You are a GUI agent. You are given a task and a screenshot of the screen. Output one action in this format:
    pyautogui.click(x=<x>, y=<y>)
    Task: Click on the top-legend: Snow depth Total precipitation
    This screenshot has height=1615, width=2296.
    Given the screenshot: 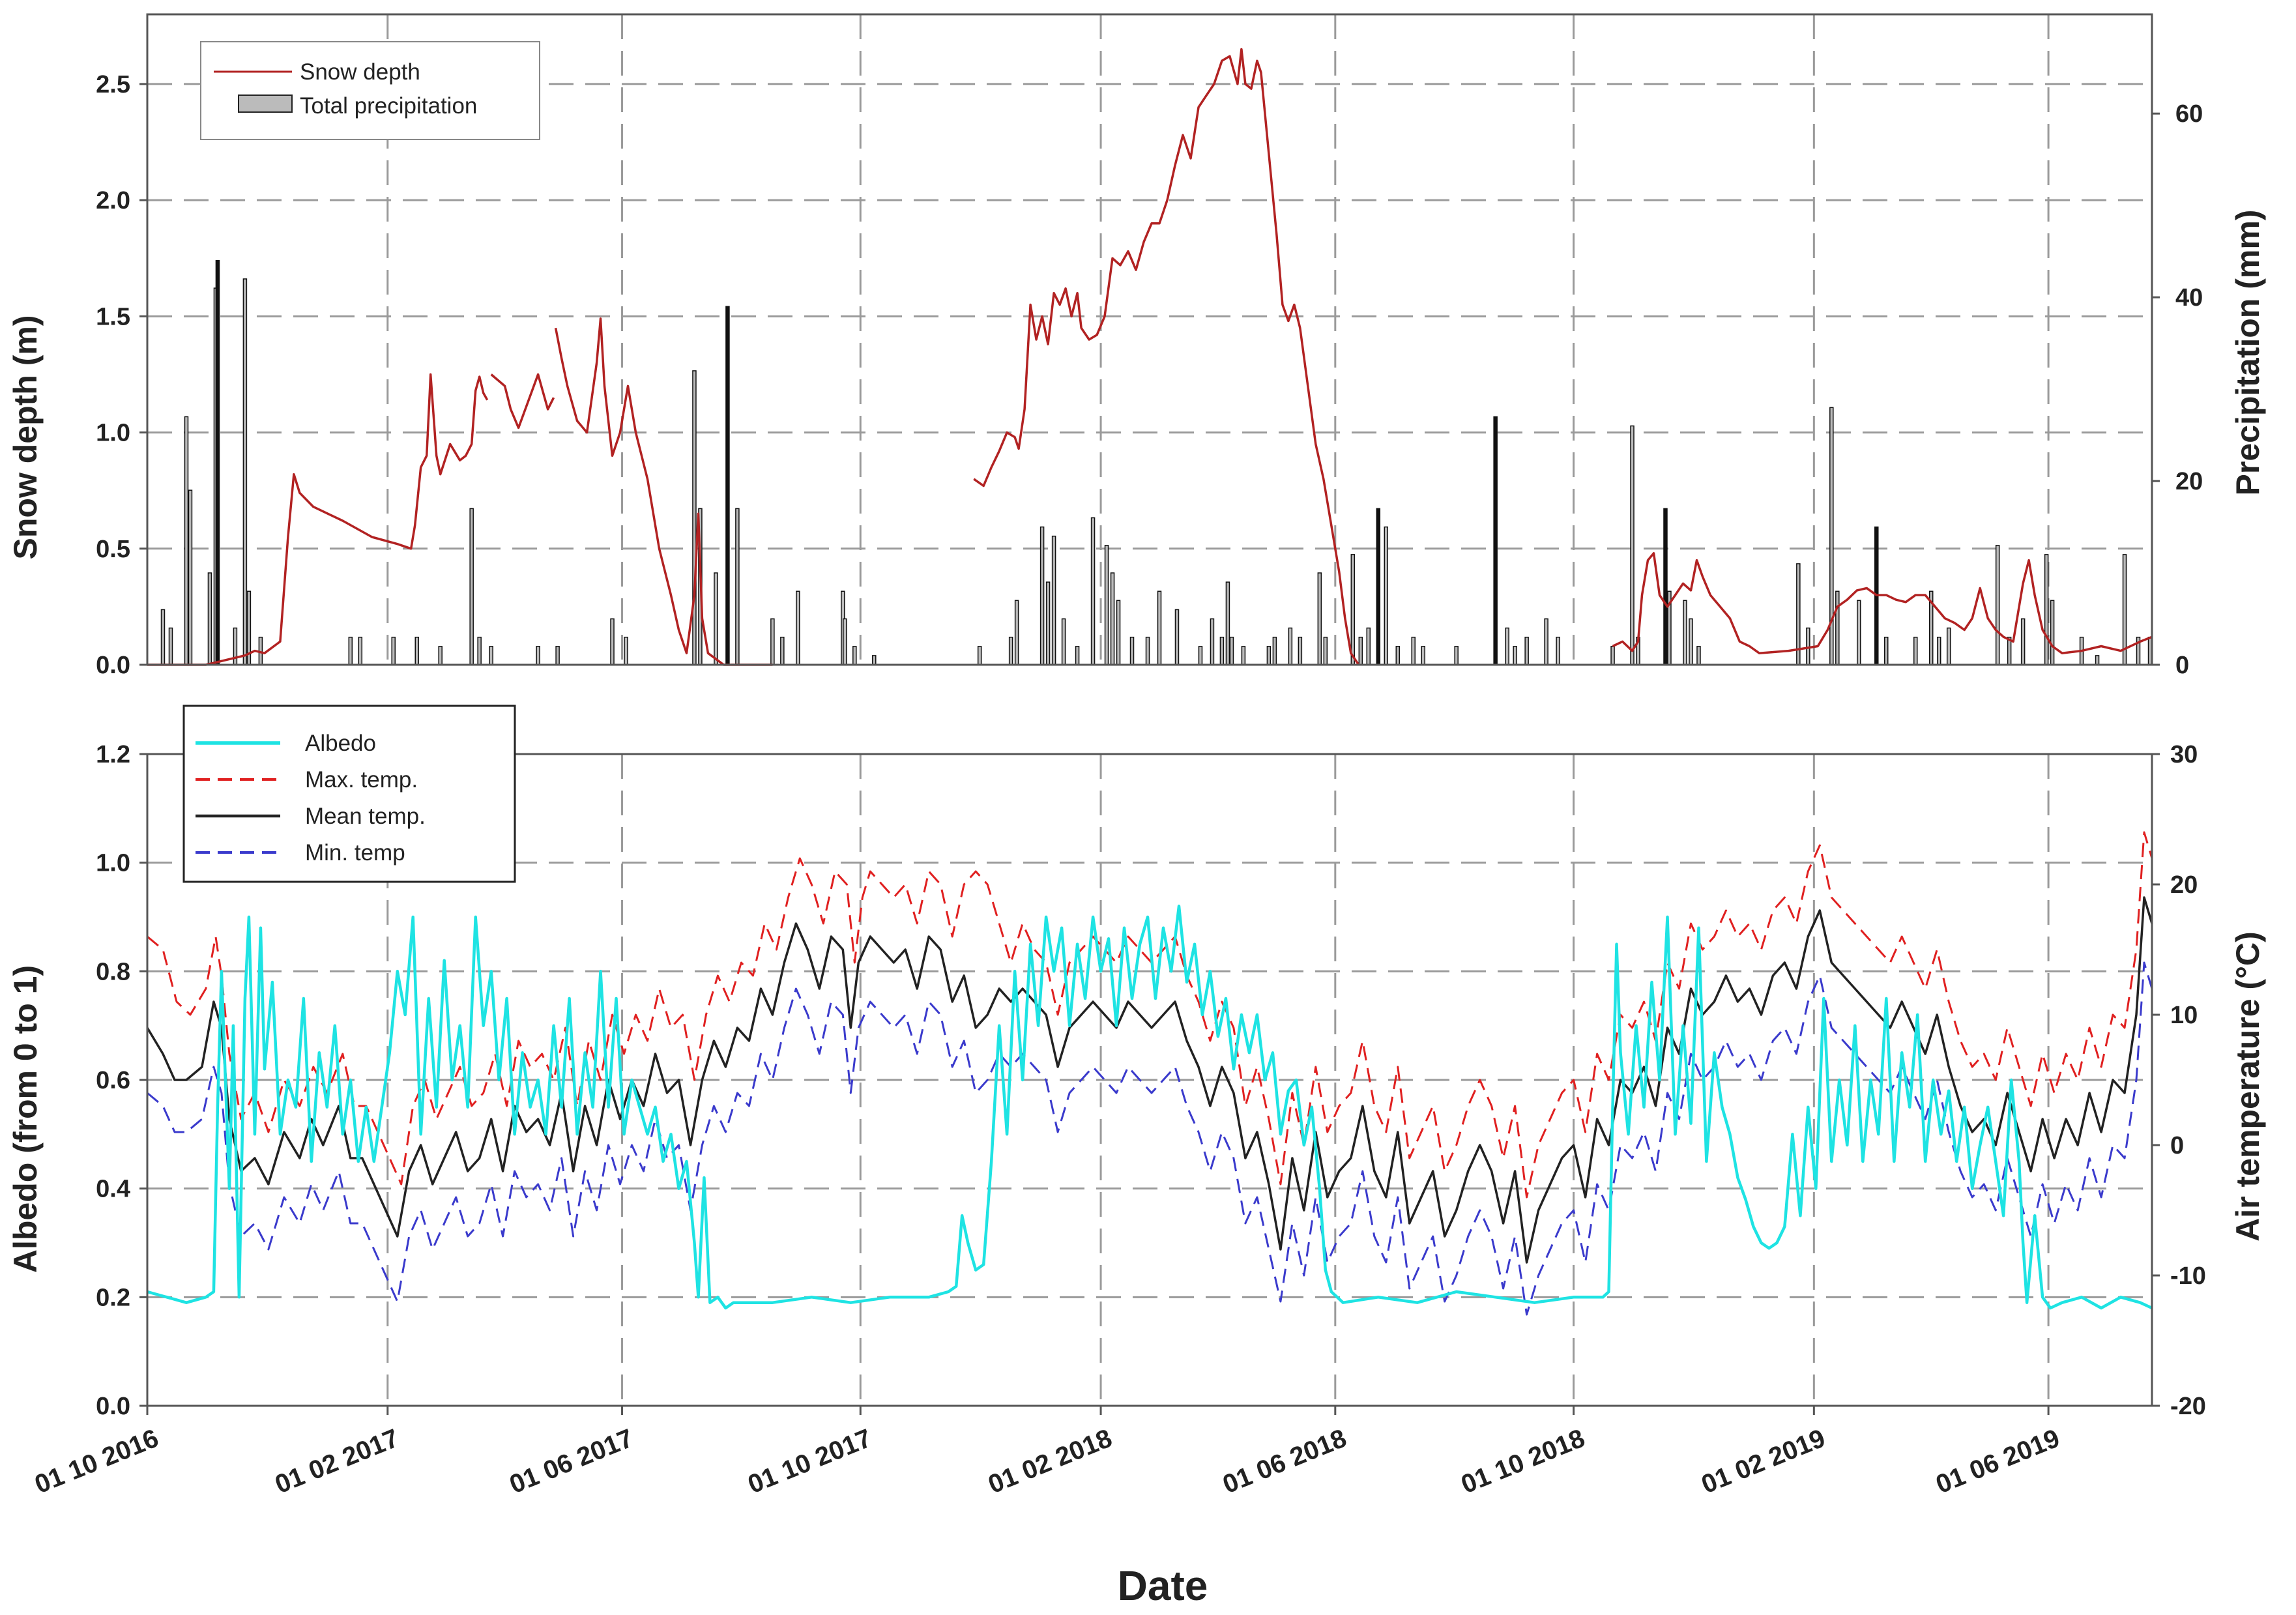 What is the action you would take?
    pyautogui.click(x=370, y=91)
    